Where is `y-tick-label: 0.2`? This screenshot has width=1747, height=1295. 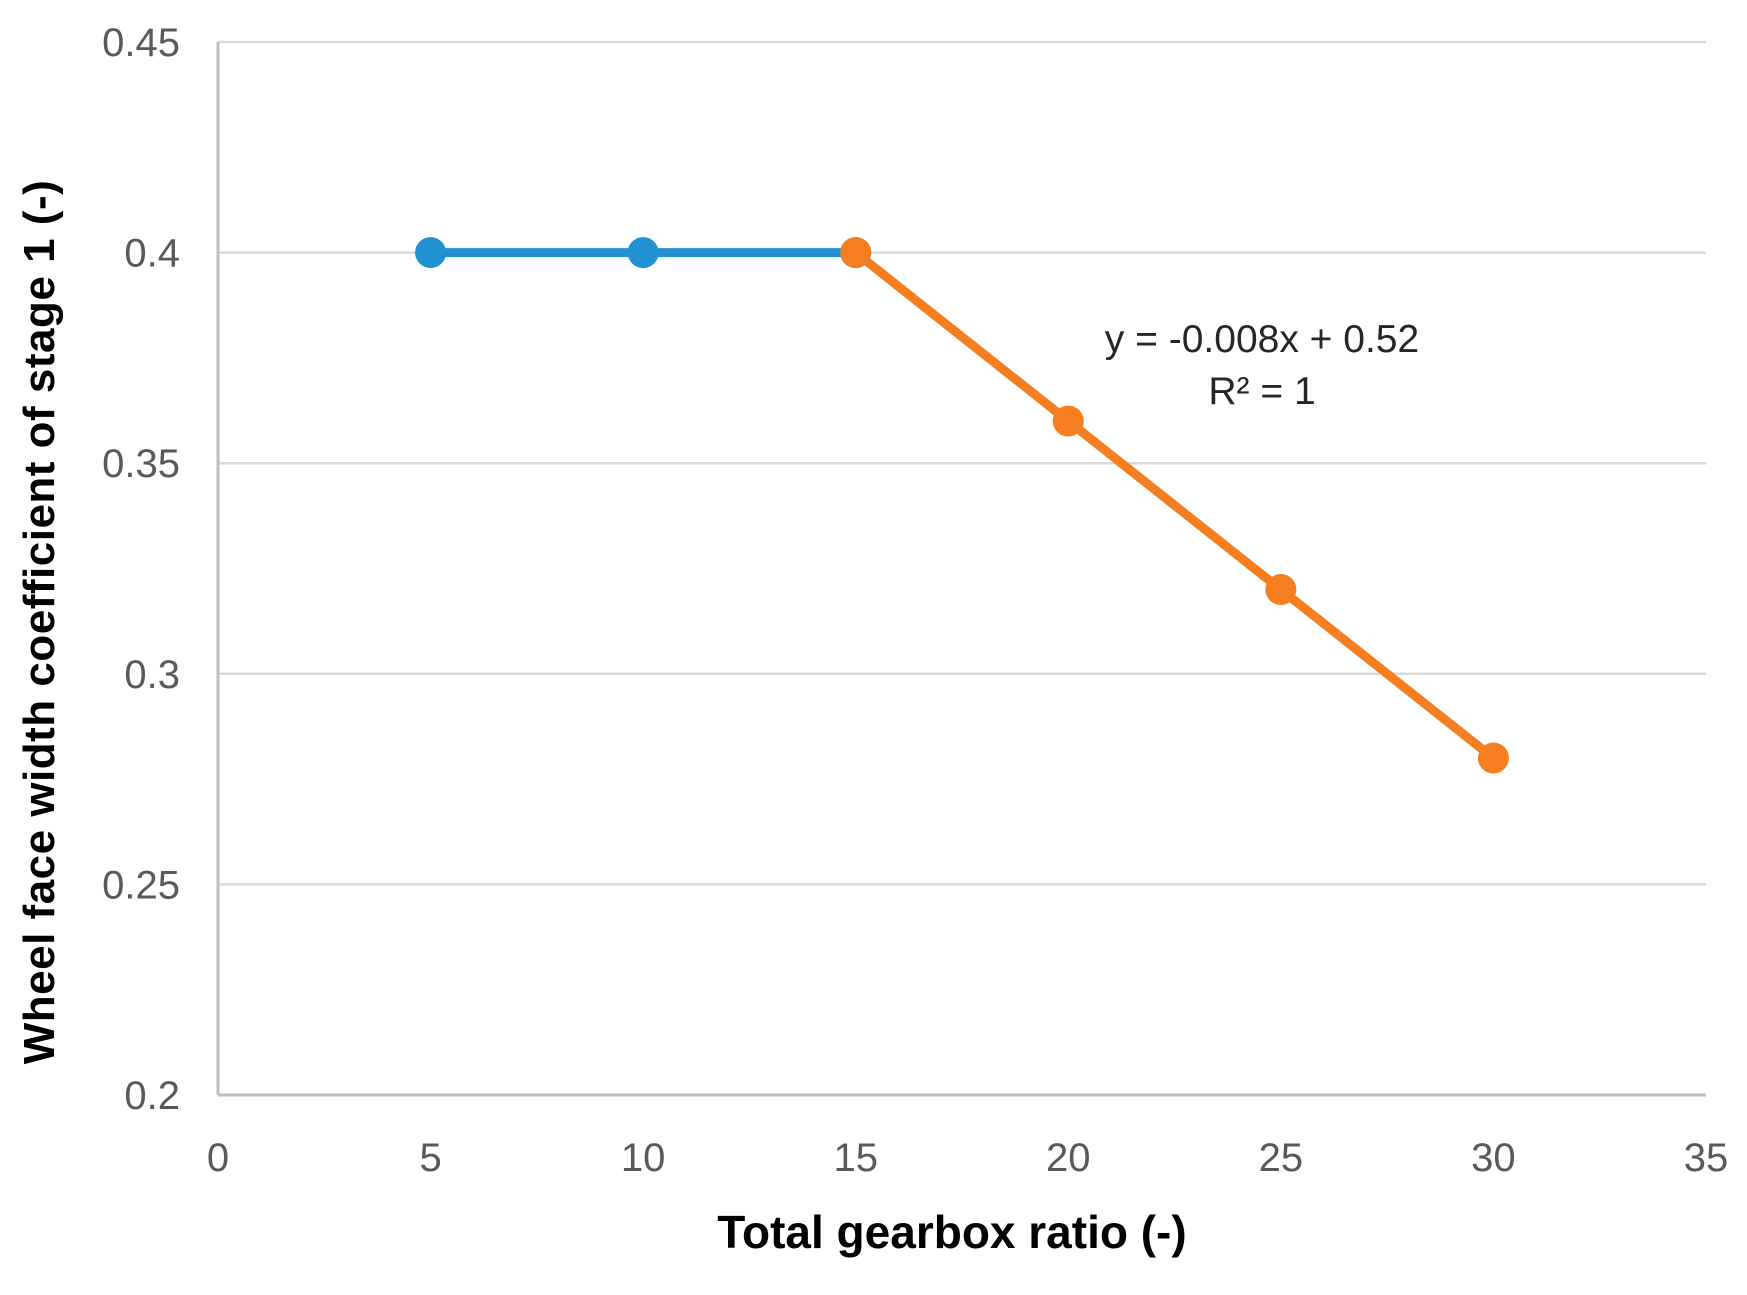 y-tick-label: 0.2 is located at coordinates (152, 1096).